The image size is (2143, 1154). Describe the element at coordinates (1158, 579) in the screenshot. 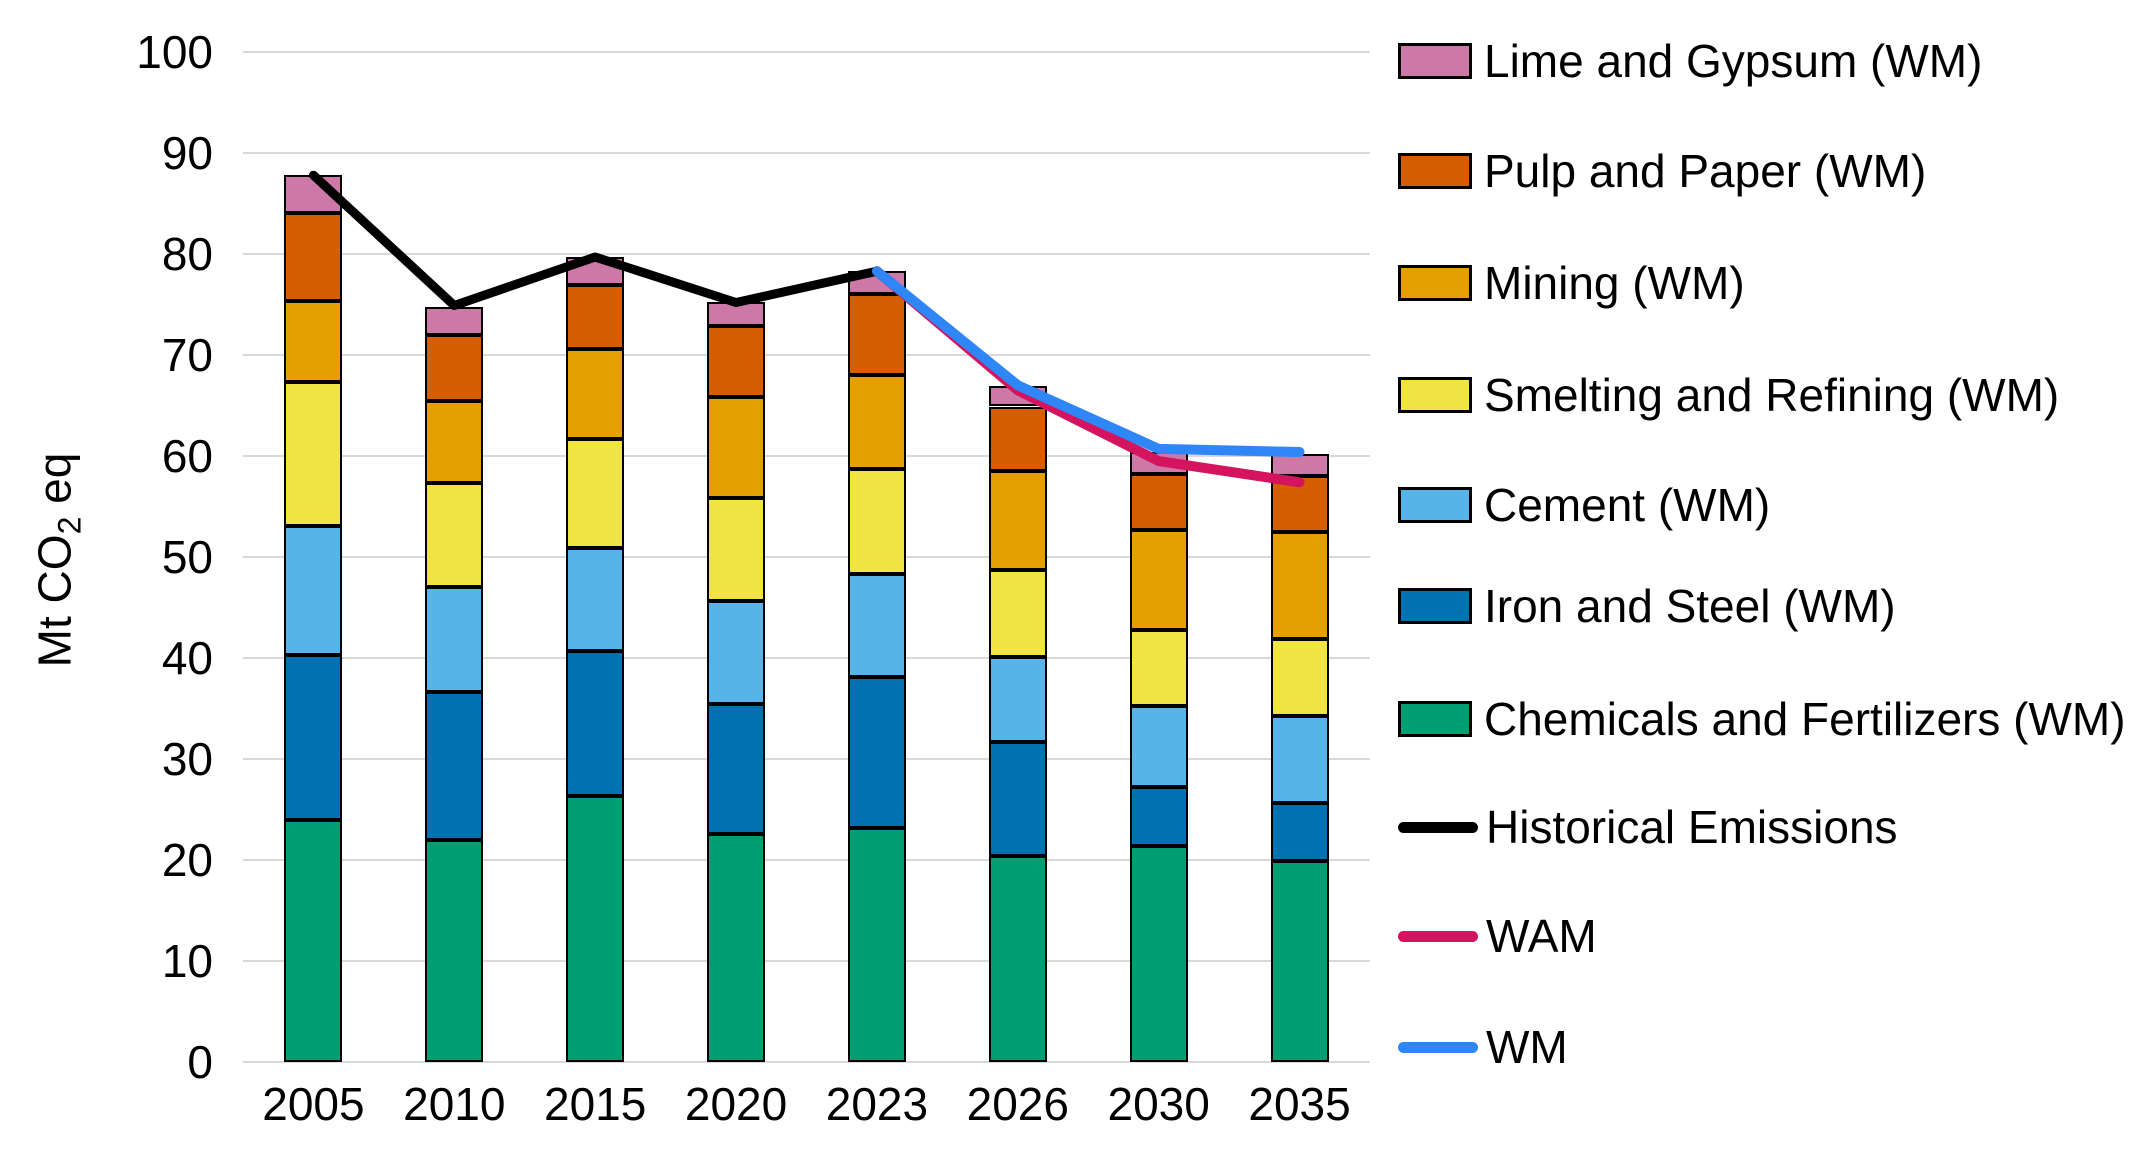

I see `bar-segment-2030-mining-wm-` at that location.